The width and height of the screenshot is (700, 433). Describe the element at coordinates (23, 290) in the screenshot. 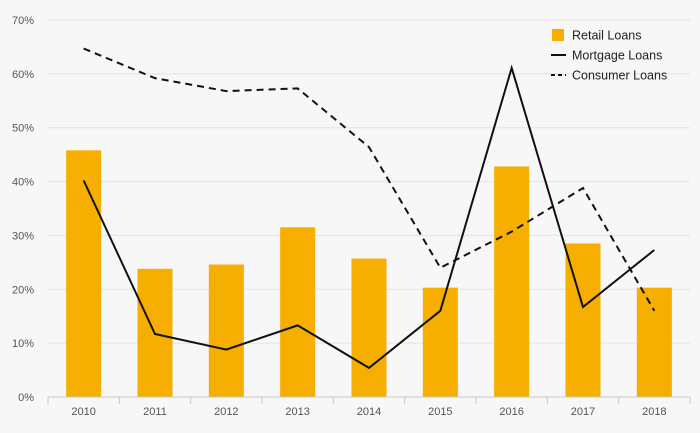

I see `y-tick-label: 20%` at that location.